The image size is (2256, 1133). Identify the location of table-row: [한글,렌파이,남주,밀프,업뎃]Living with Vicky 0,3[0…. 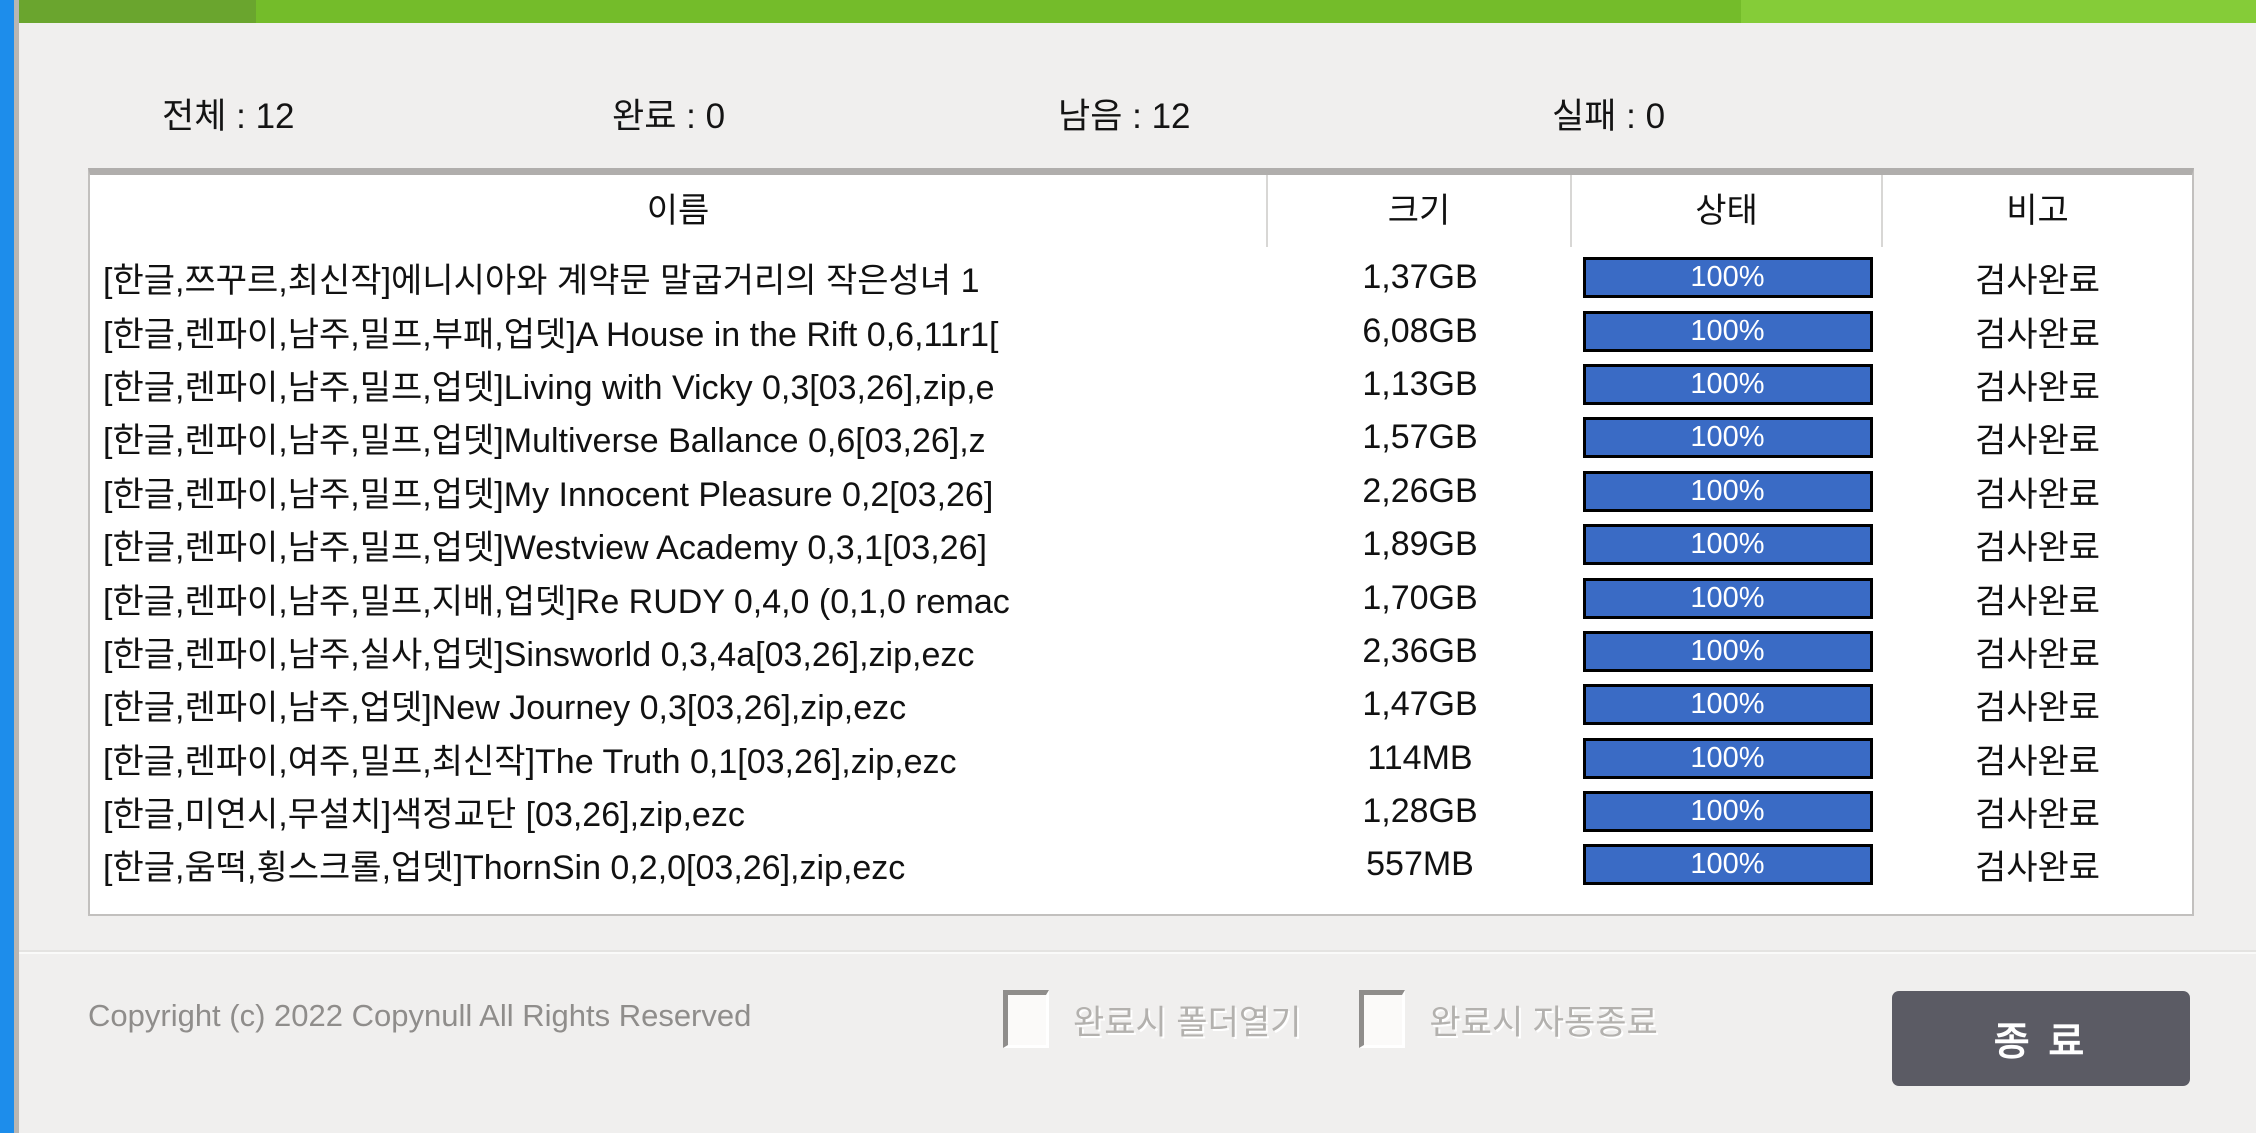
(1141, 384).